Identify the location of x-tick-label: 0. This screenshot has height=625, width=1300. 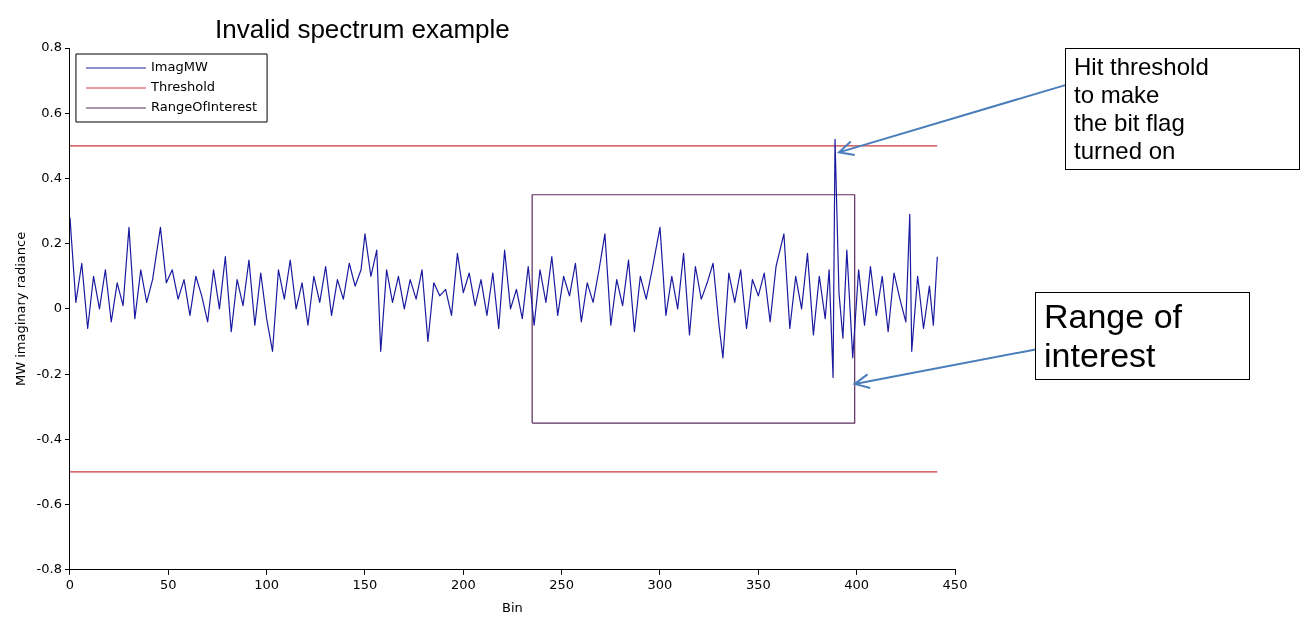
(70, 584).